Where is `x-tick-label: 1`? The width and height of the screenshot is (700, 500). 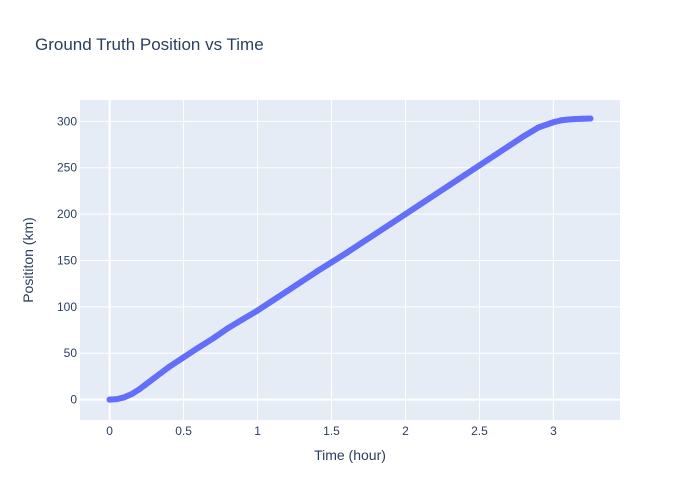
x-tick-label: 1 is located at coordinates (257, 431).